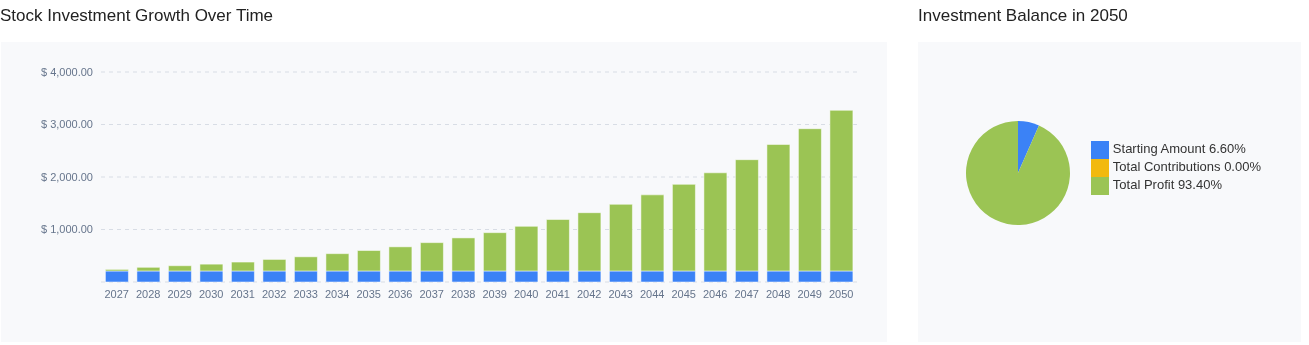 Image resolution: width=1309 pixels, height=345 pixels. Describe the element at coordinates (211, 293) in the screenshot. I see `x-tick-label: 2030` at that location.